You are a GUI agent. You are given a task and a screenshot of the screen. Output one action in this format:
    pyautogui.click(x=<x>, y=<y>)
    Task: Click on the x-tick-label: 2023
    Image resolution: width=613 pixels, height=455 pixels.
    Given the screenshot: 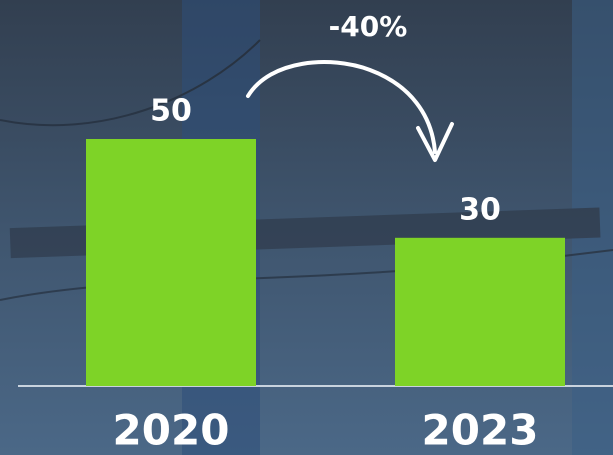 What is the action you would take?
    pyautogui.click(x=480, y=430)
    